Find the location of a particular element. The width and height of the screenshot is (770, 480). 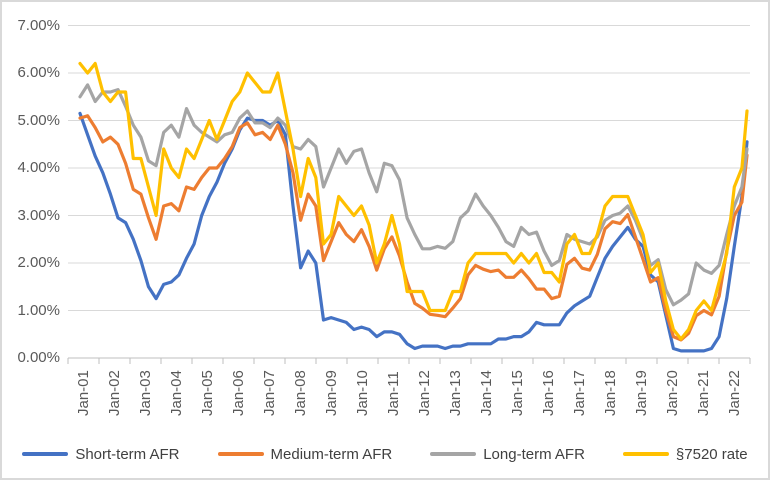

y-axis-label: 6.00% is located at coordinates (38, 72).